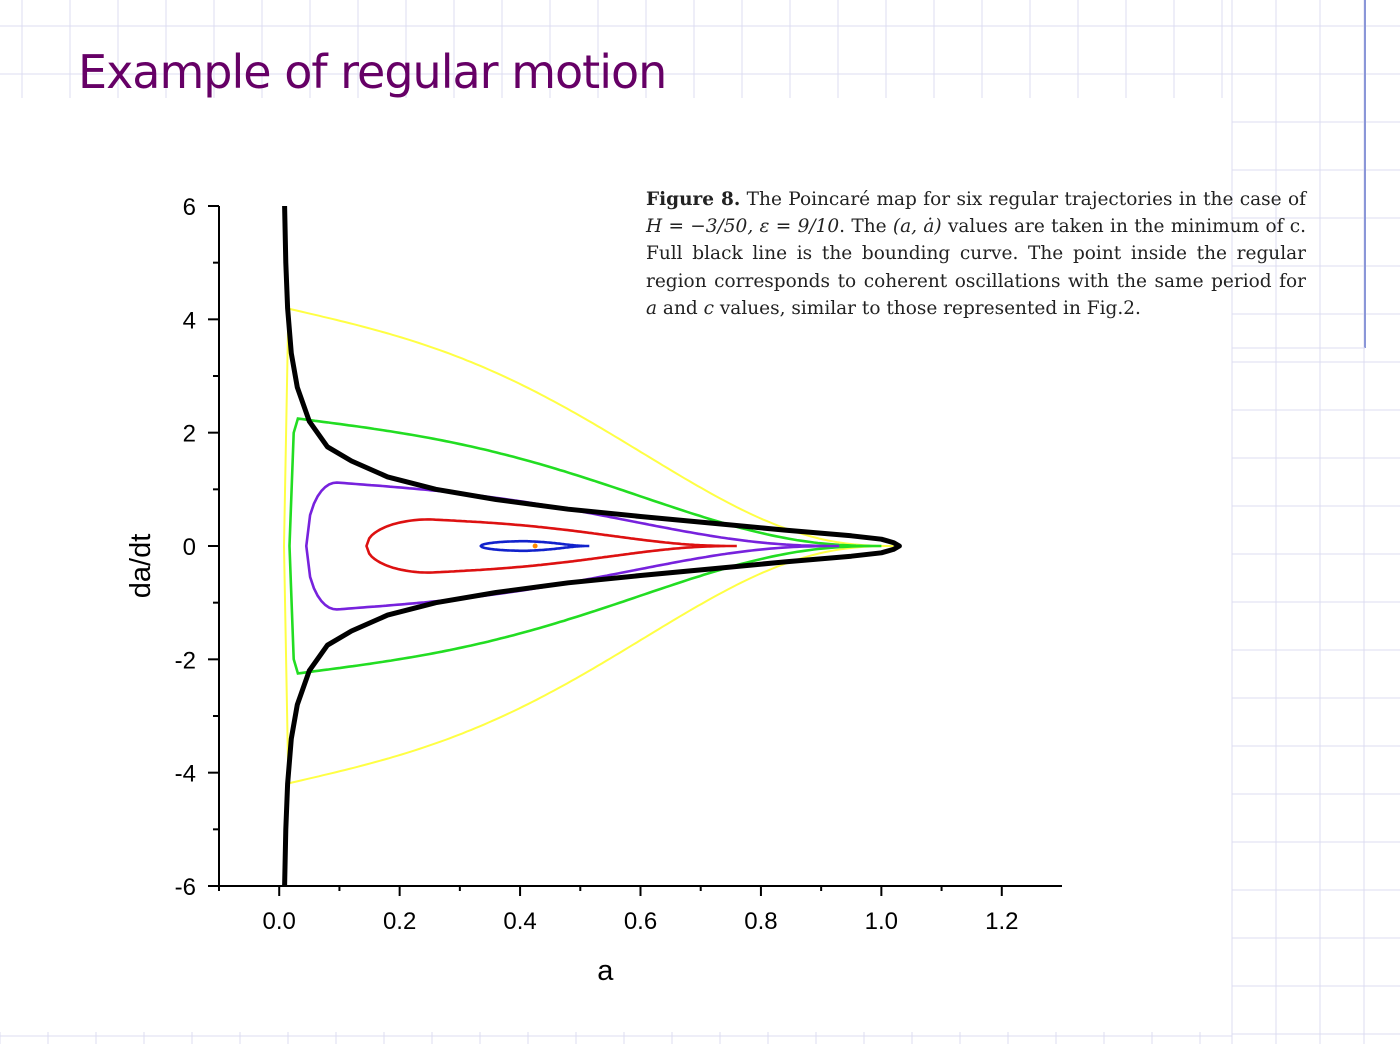 The width and height of the screenshot is (1400, 1044). Describe the element at coordinates (189, 320) in the screenshot. I see `y-tick-label: 4` at that location.